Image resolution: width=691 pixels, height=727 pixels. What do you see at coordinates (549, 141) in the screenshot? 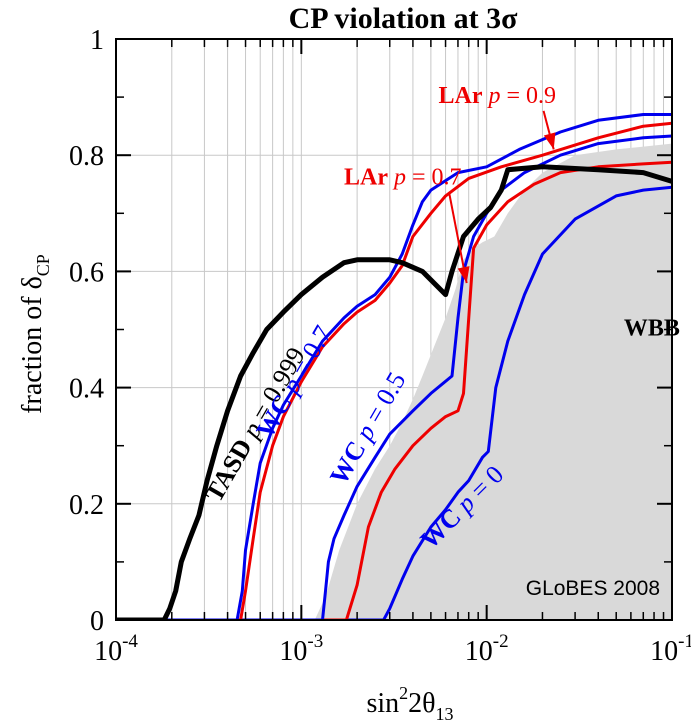
I see `label-arrowhead-lar09` at bounding box center [549, 141].